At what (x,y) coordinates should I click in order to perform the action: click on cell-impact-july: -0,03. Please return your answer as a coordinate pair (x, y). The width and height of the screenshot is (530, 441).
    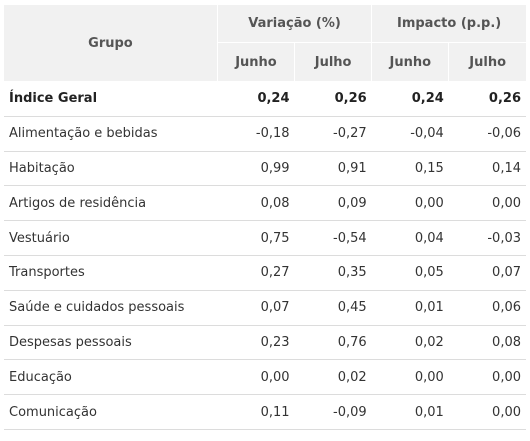
    Looking at the image, I should click on (487, 238).